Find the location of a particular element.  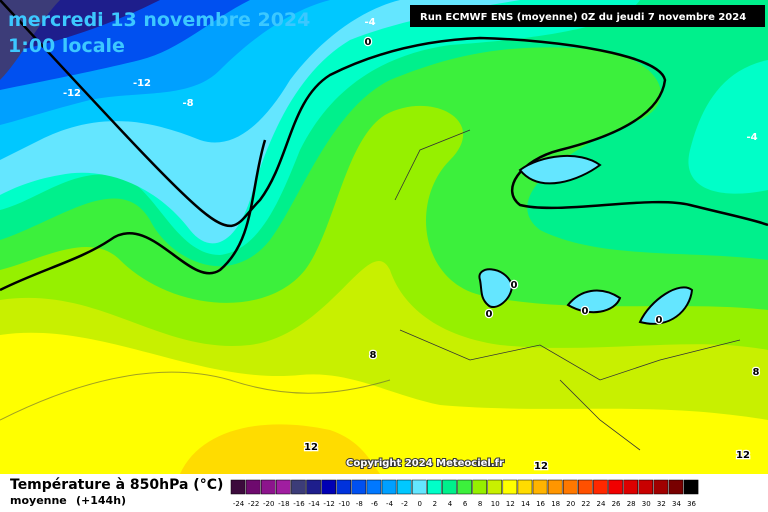

tick-label: 24 is located at coordinates (600, 504).